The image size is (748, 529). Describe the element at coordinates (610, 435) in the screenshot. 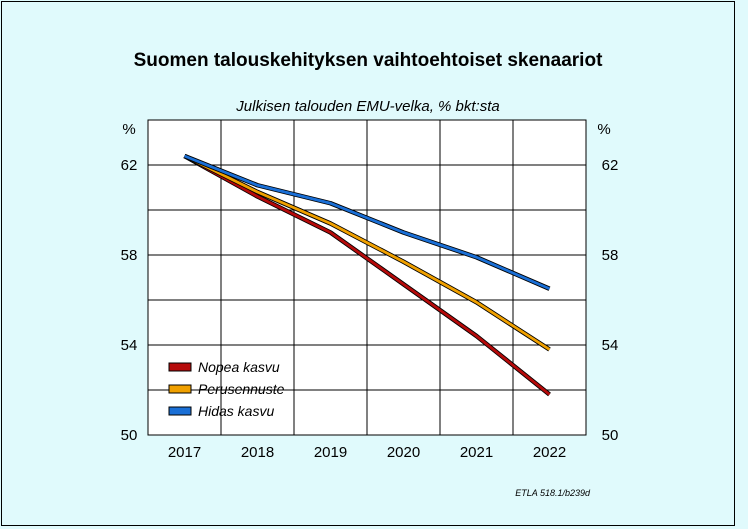

I see `y-tick-label-right: 50` at that location.